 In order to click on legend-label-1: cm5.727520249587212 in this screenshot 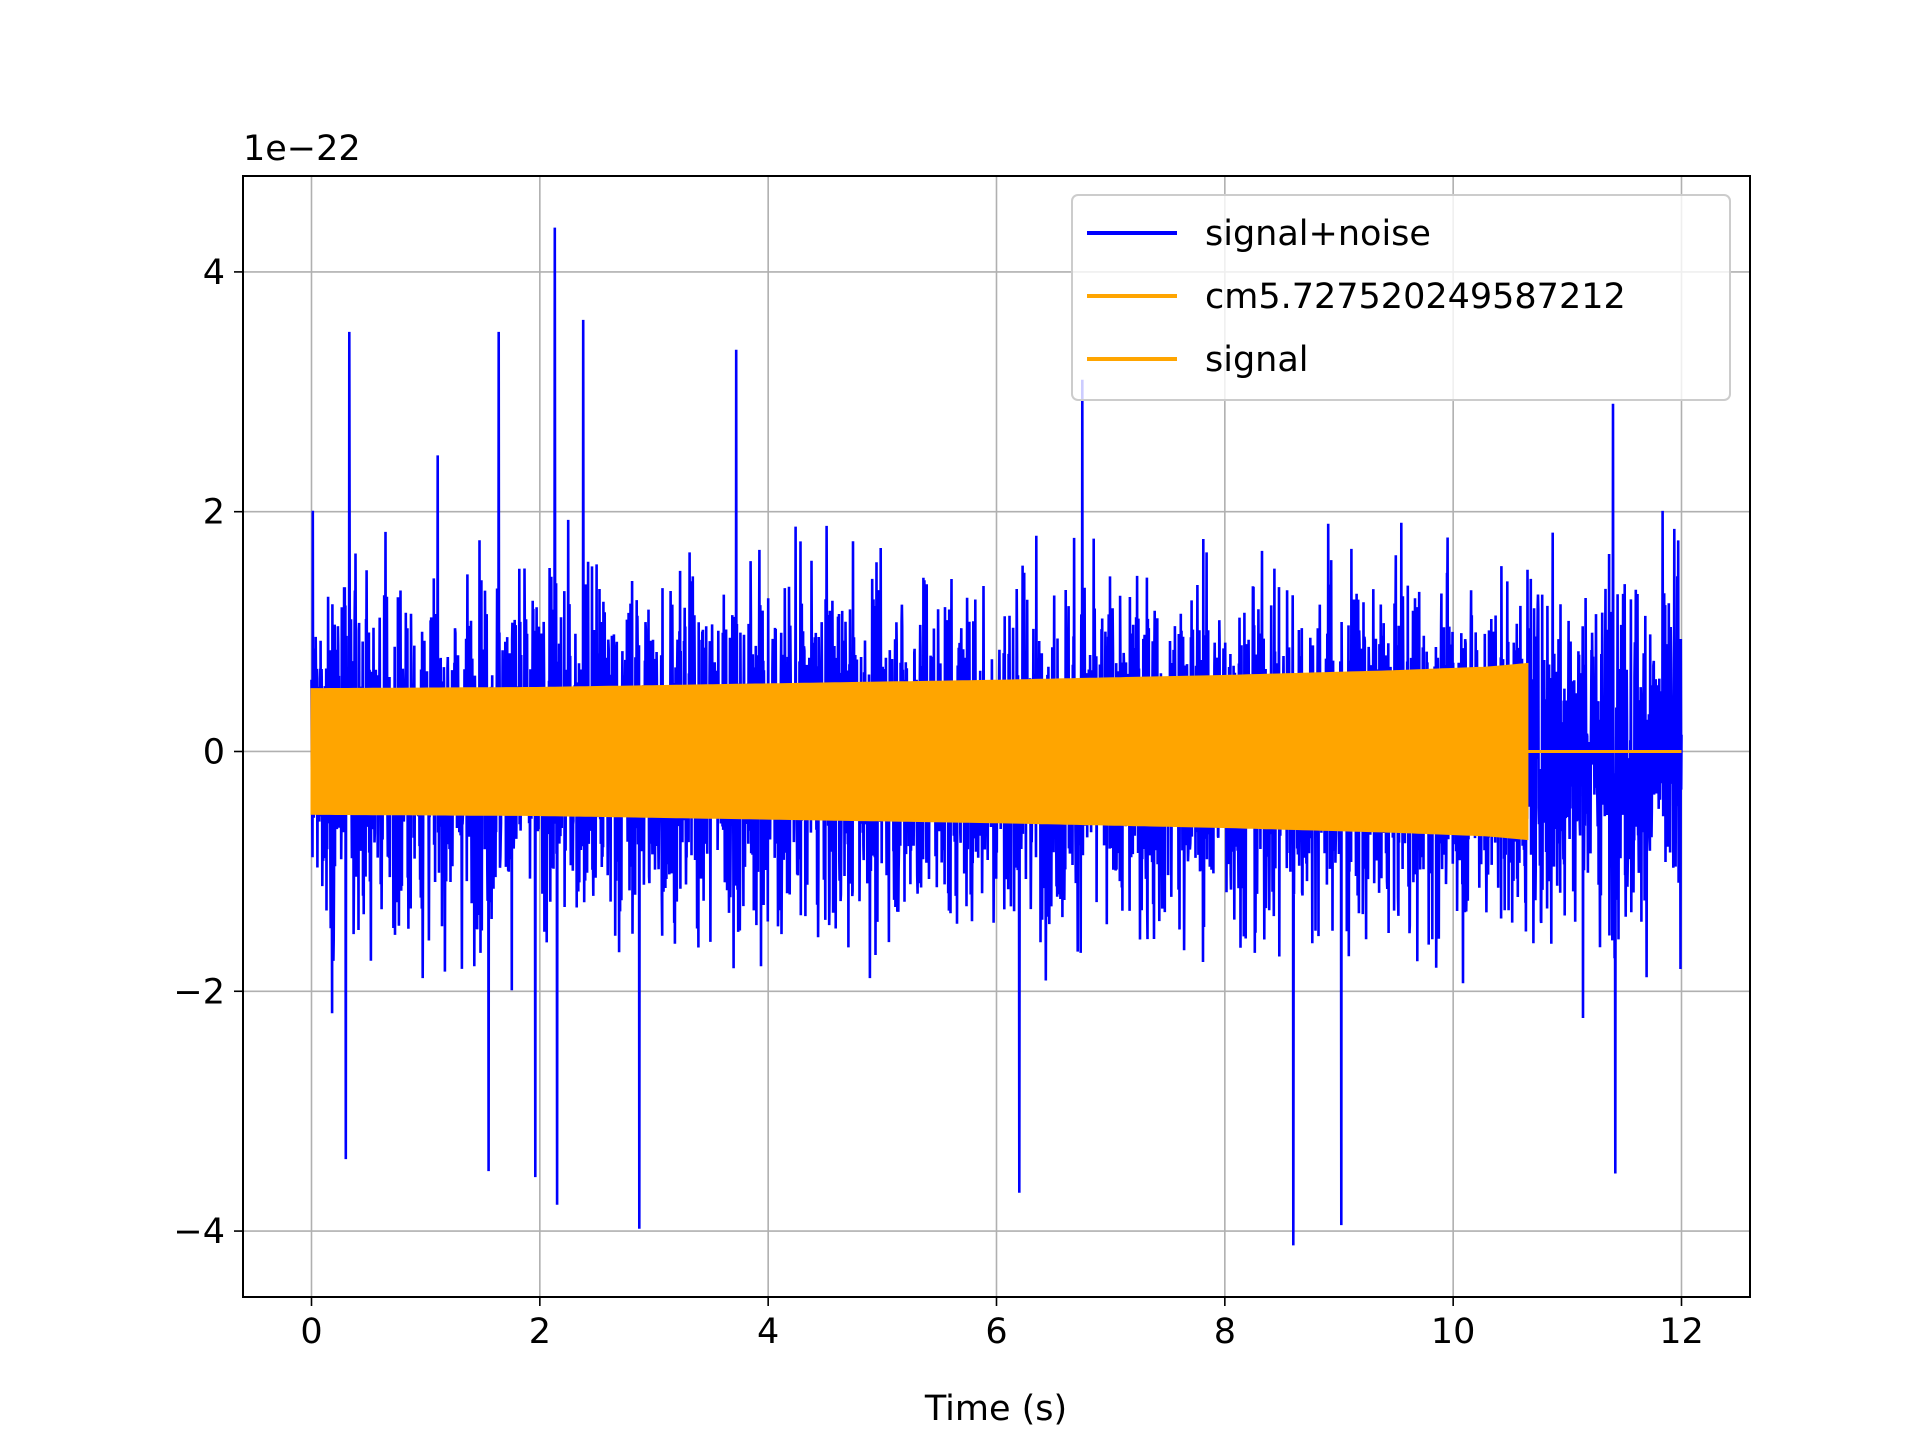, I will do `click(1415, 297)`.